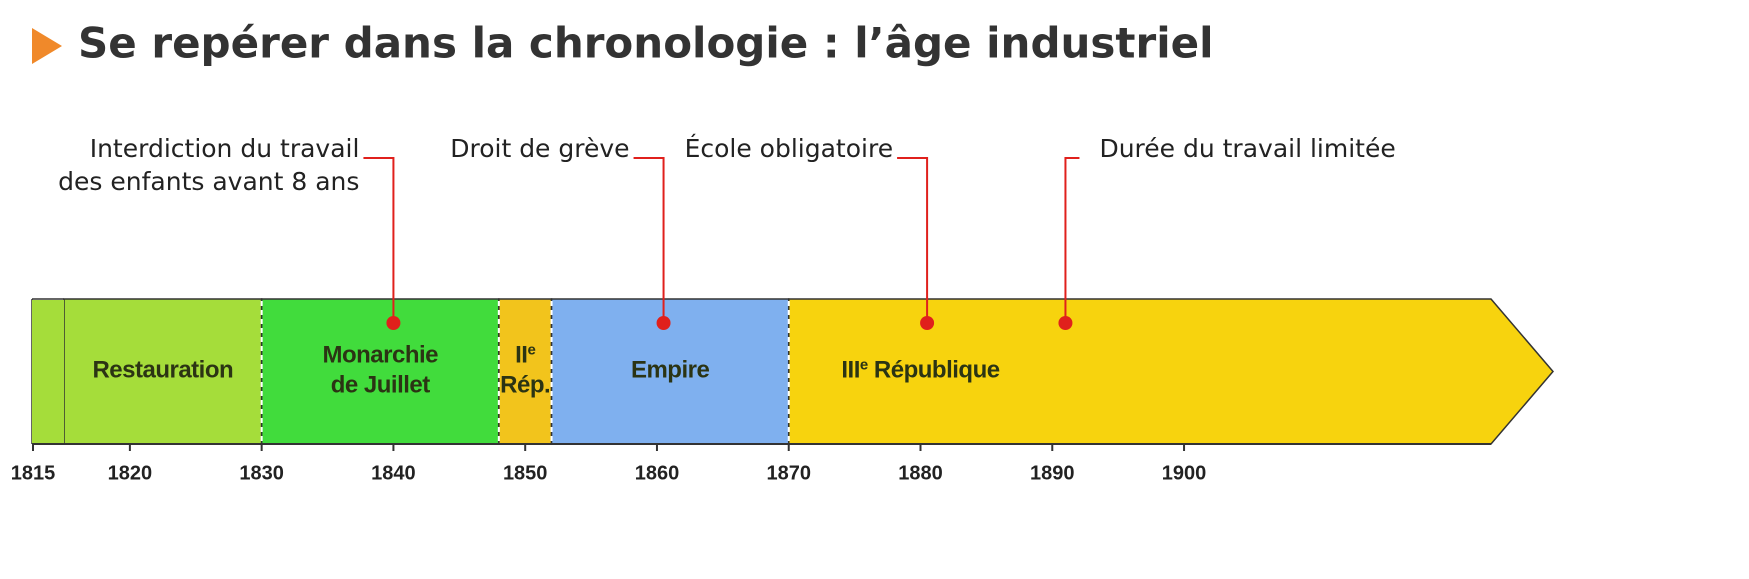  I want to click on period-label-text: de Juillet, so click(381, 385).